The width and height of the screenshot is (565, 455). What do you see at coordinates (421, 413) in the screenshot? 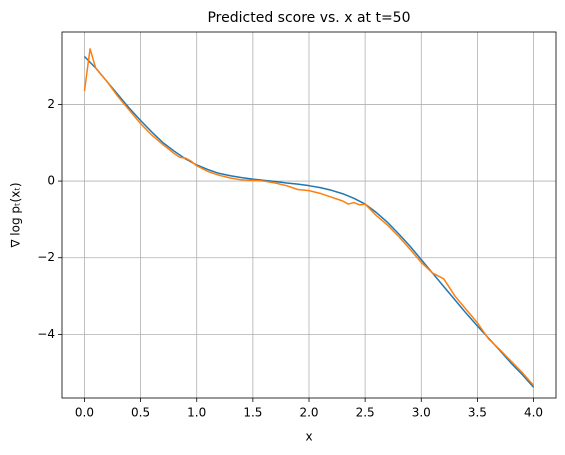
I see `x-tick-label: 3.0` at bounding box center [421, 413].